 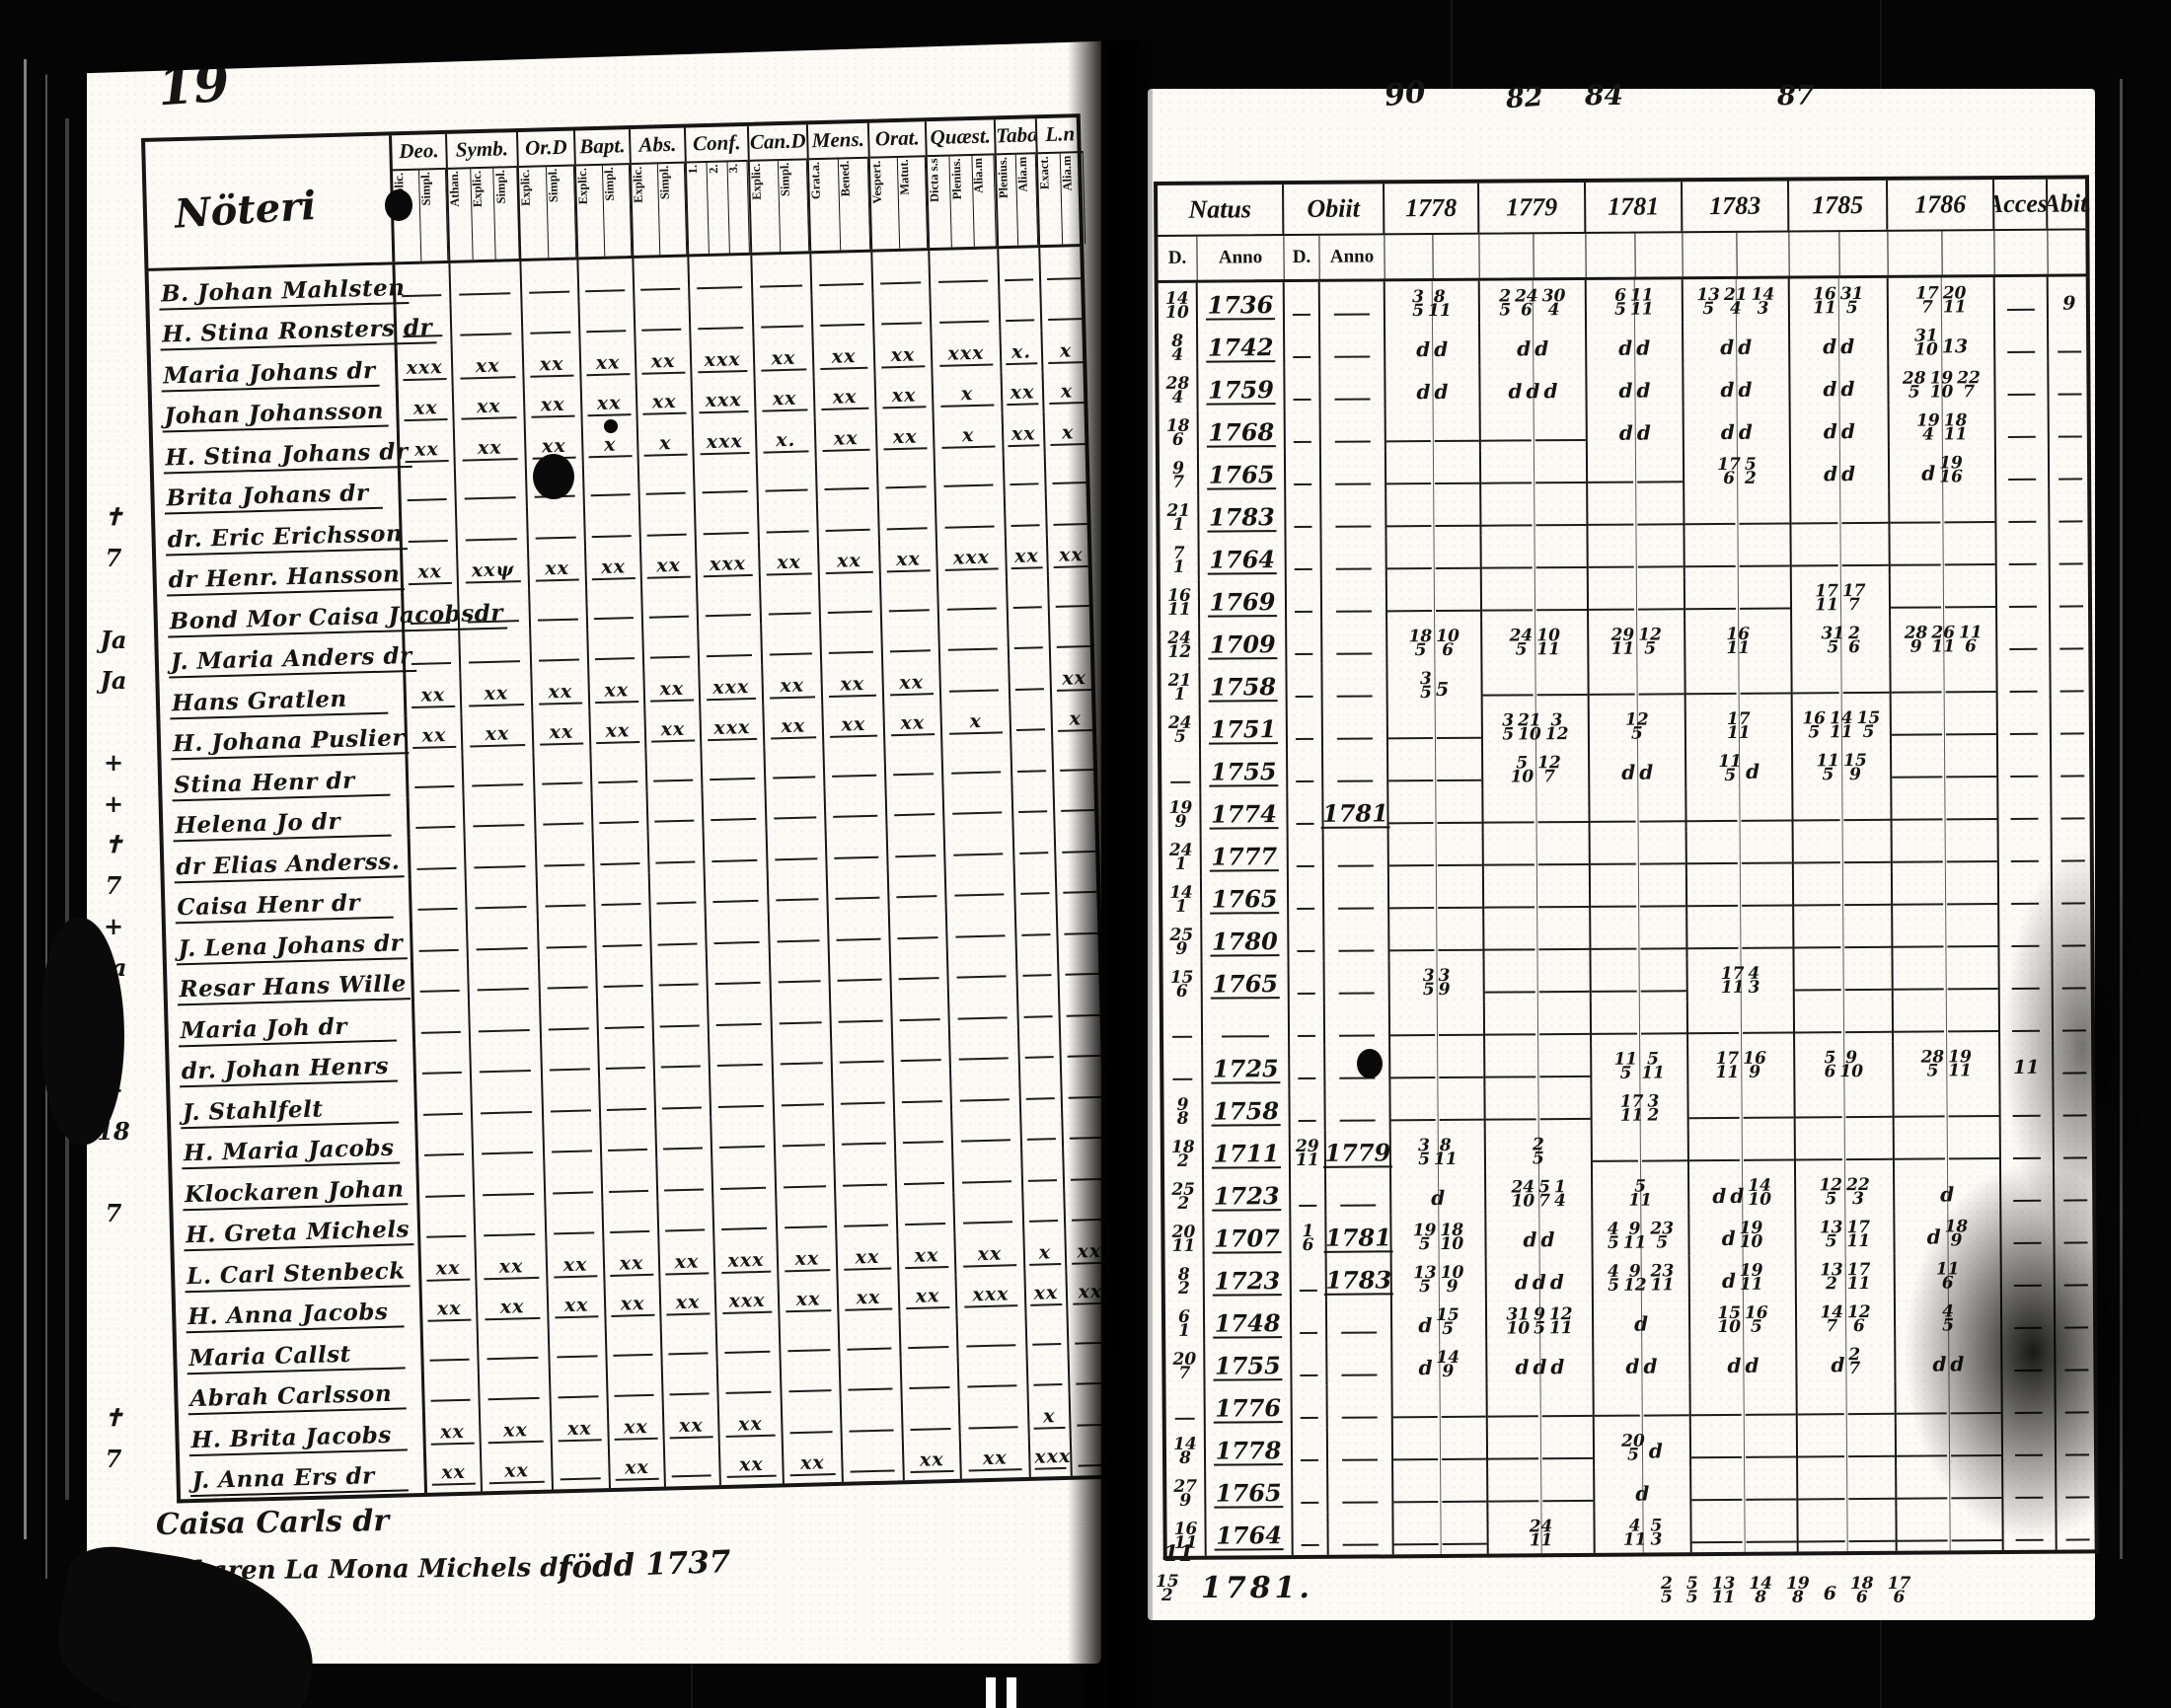 I want to click on date-fraction: 19 16, so click(x=1951, y=470).